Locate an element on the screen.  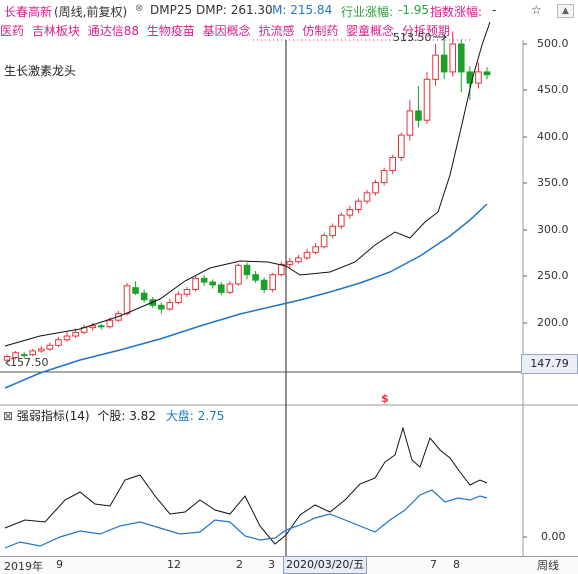
concept-tag: 仿制药 is located at coordinates (320, 31).